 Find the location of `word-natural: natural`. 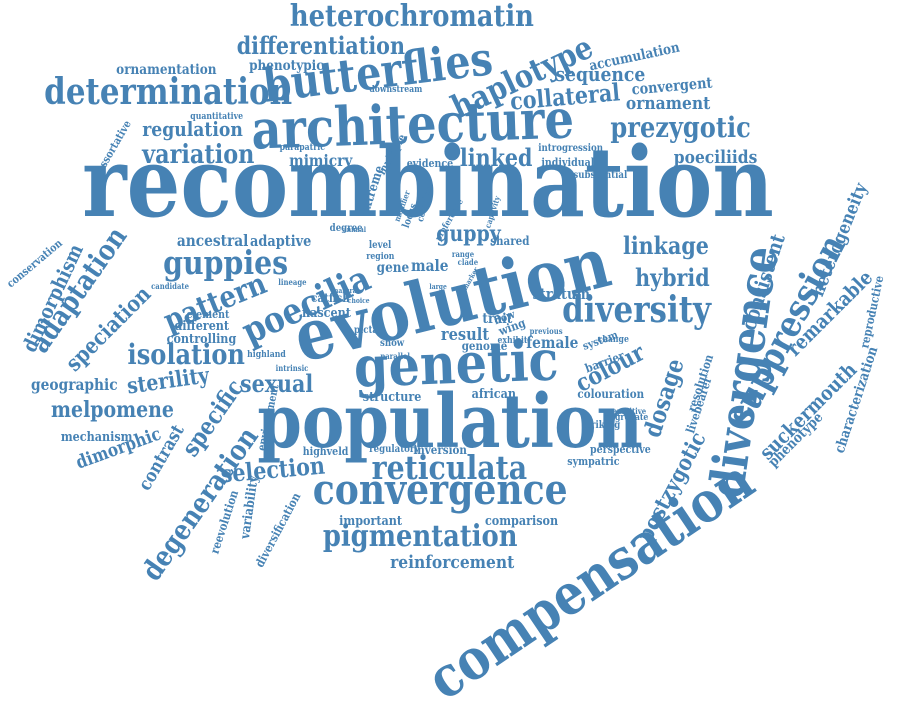

word-natural: natural is located at coordinates (346, 290).